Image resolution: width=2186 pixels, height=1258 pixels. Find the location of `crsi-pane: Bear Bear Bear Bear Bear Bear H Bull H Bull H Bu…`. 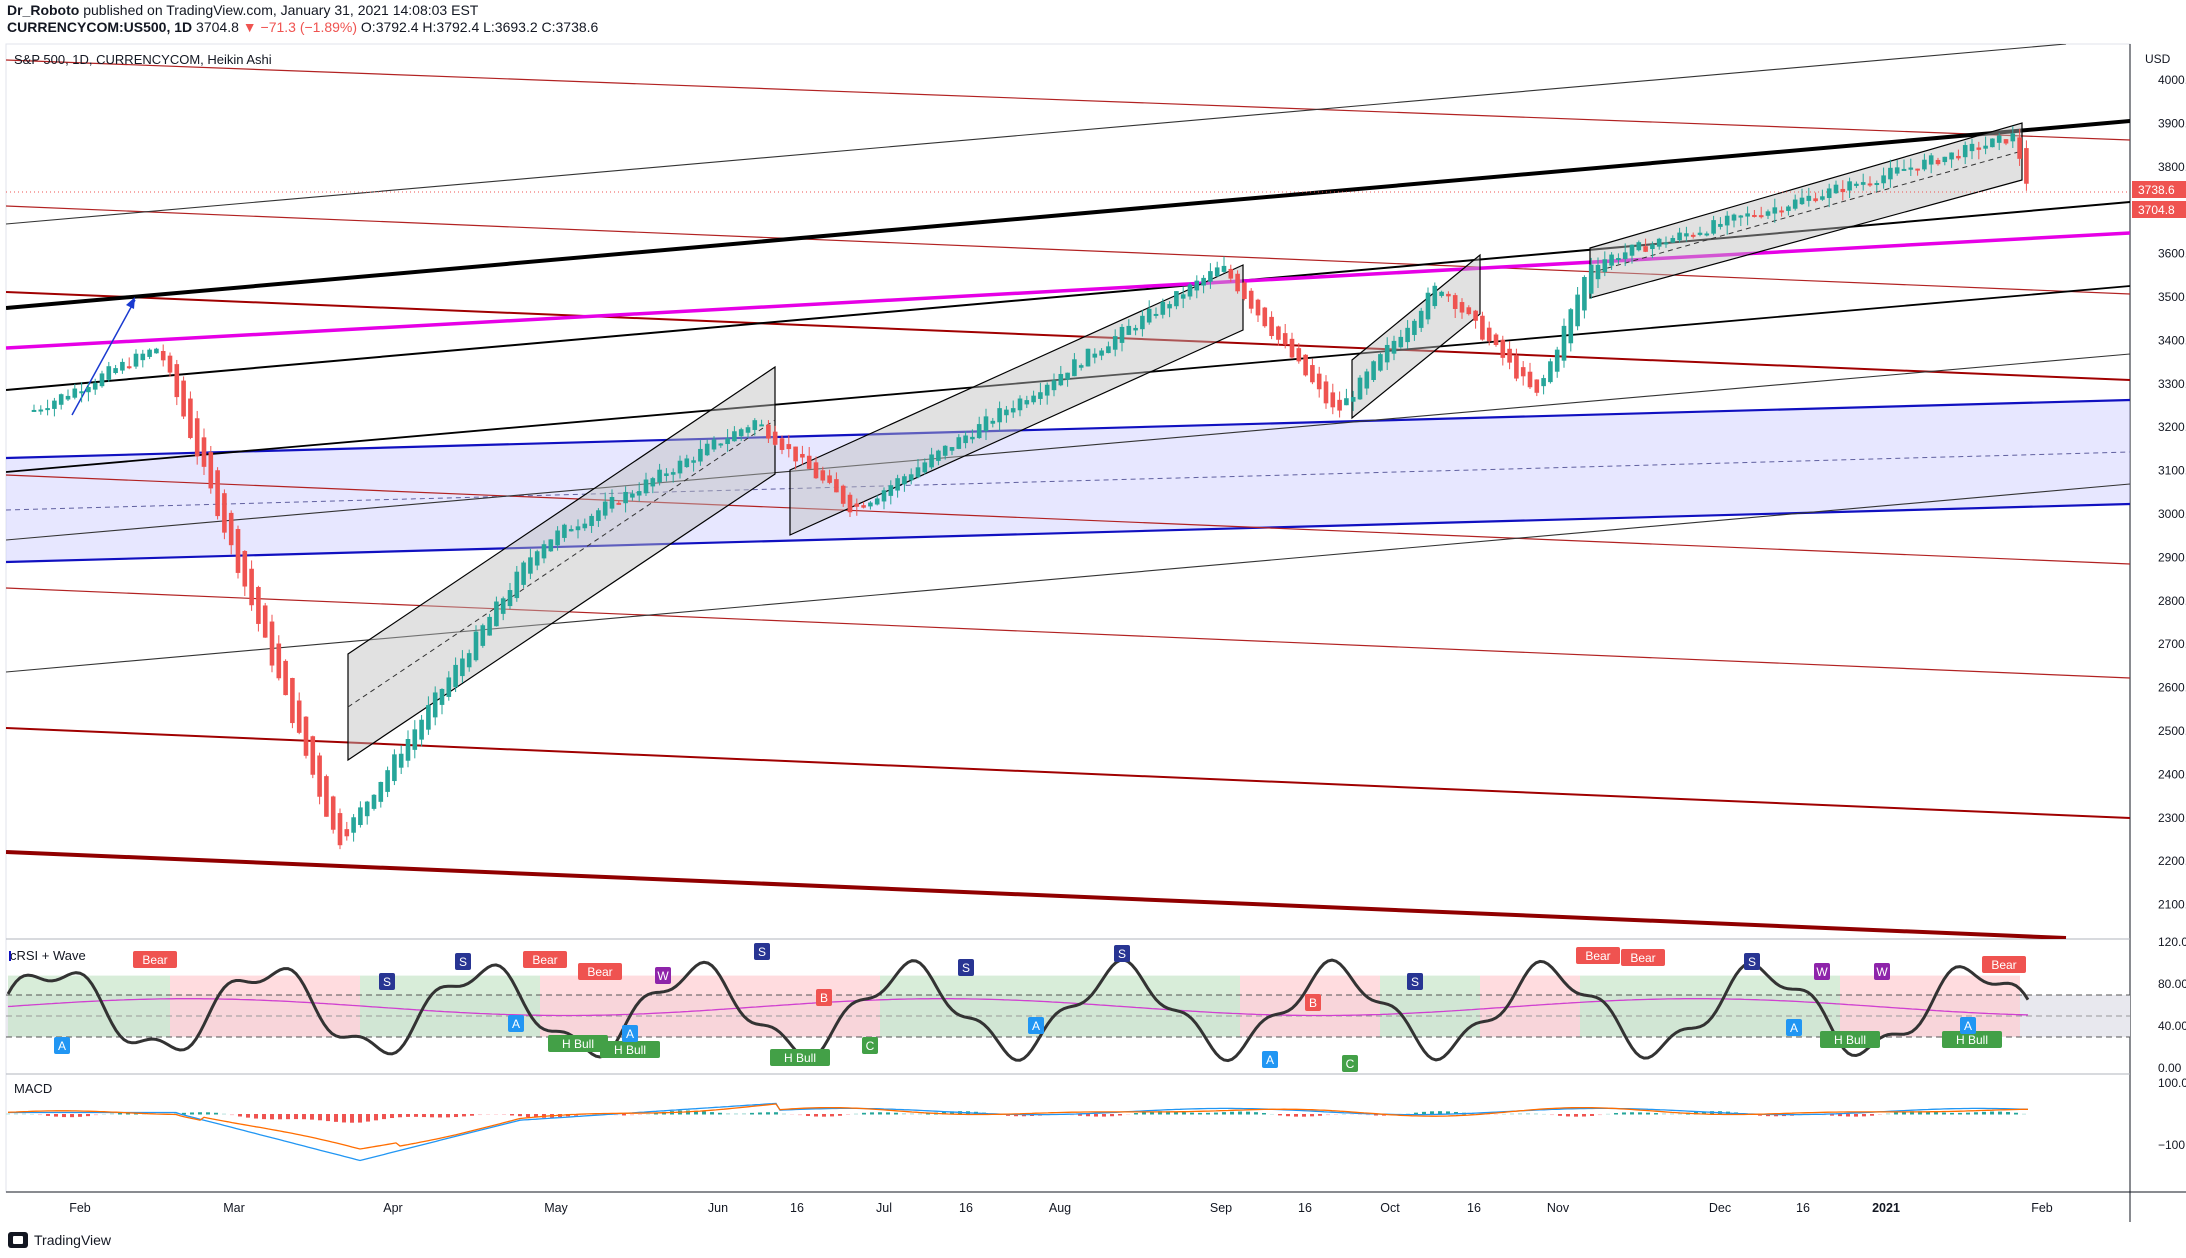

crsi-pane: Bear Bear Bear Bear Bear Bear H Bull H Bull H Bu… is located at coordinates (1068, 1007).